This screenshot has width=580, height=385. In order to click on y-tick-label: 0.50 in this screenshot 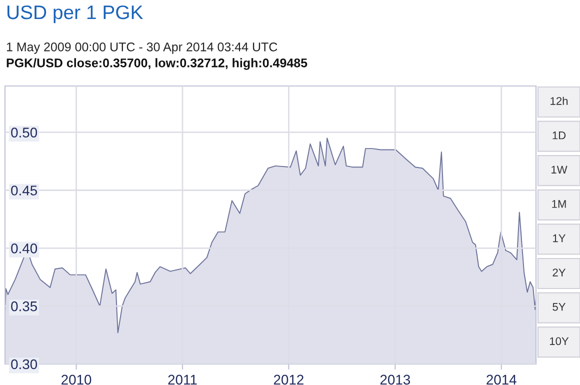, I will do `click(24, 133)`.